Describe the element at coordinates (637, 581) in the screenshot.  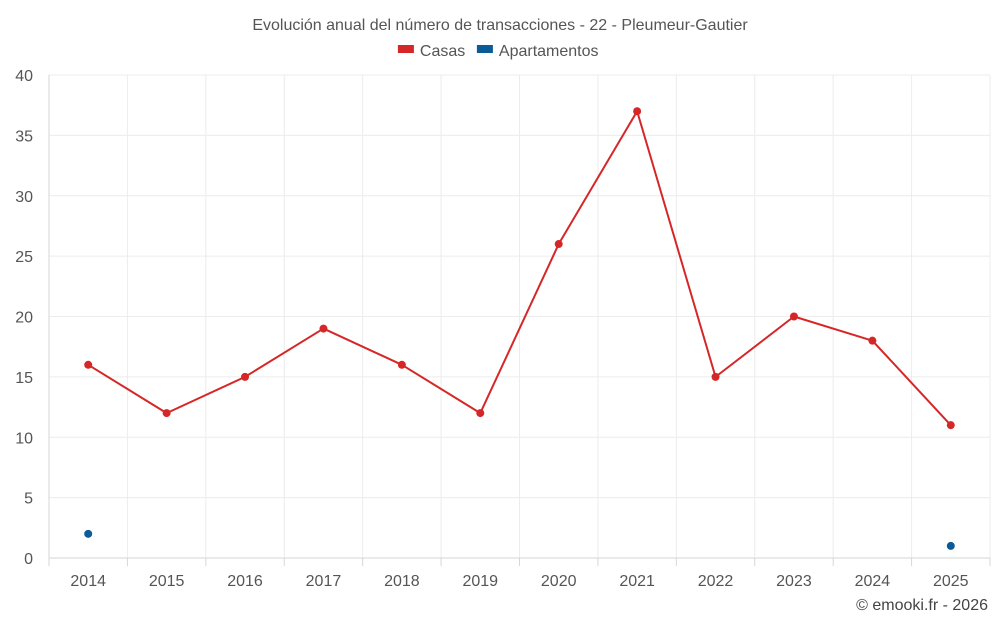
I see `x-tick-label: 2021` at that location.